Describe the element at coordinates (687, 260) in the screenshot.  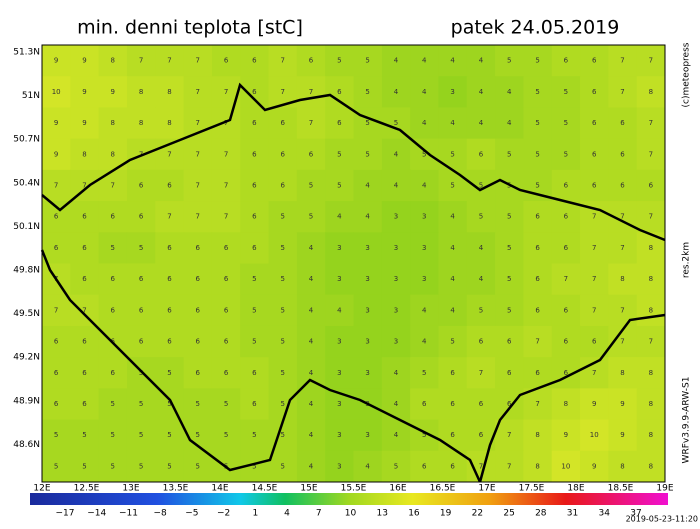
I see `resolution: res.2km` at that location.